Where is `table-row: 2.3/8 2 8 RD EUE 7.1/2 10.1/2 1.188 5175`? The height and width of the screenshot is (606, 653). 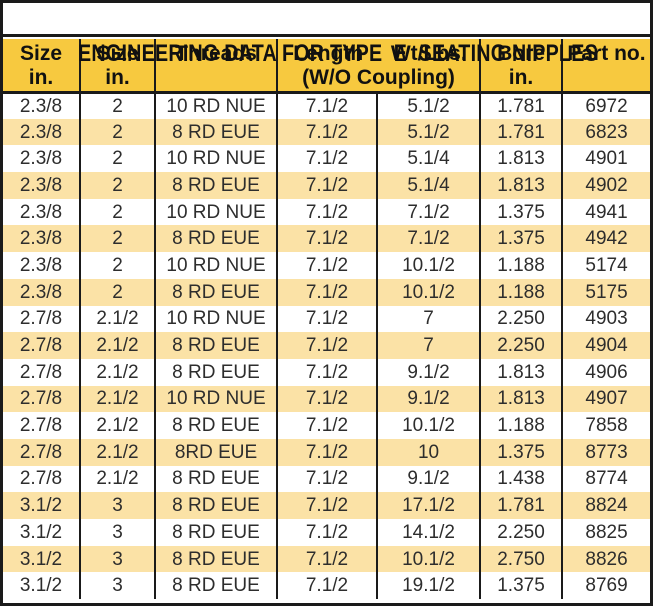 table-row: 2.3/8 2 8 RD EUE 7.1/2 10.1/2 1.188 5175 is located at coordinates (326, 292).